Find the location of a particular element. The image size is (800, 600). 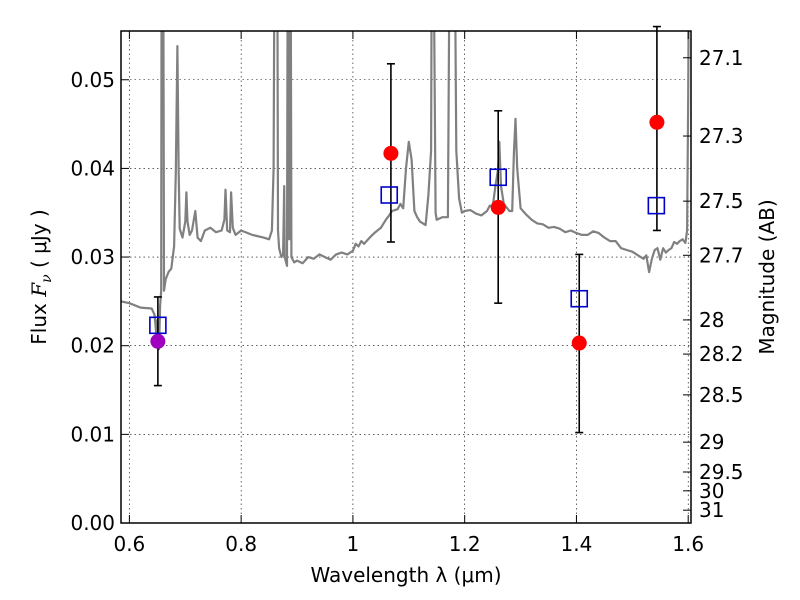

y-tick-label: 0.04 is located at coordinates (92, 168).